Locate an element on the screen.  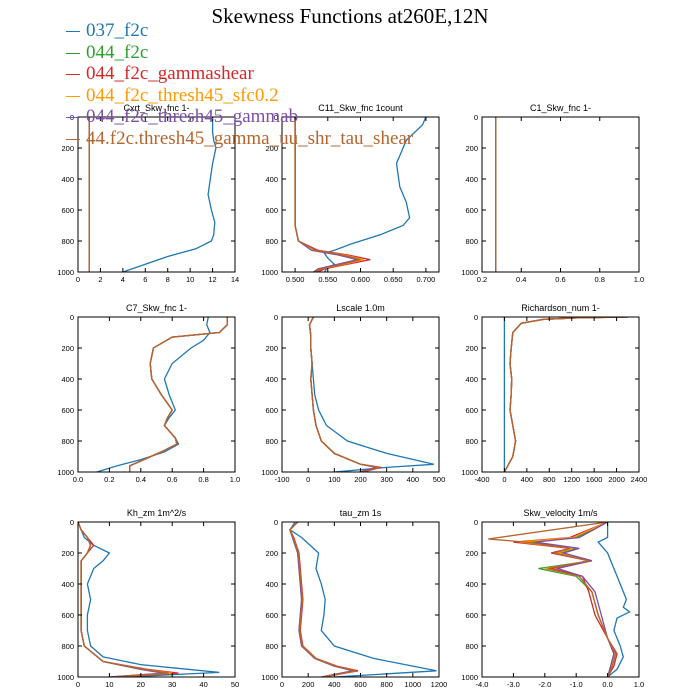
x-tick-label: 6 is located at coordinates (145, 279).